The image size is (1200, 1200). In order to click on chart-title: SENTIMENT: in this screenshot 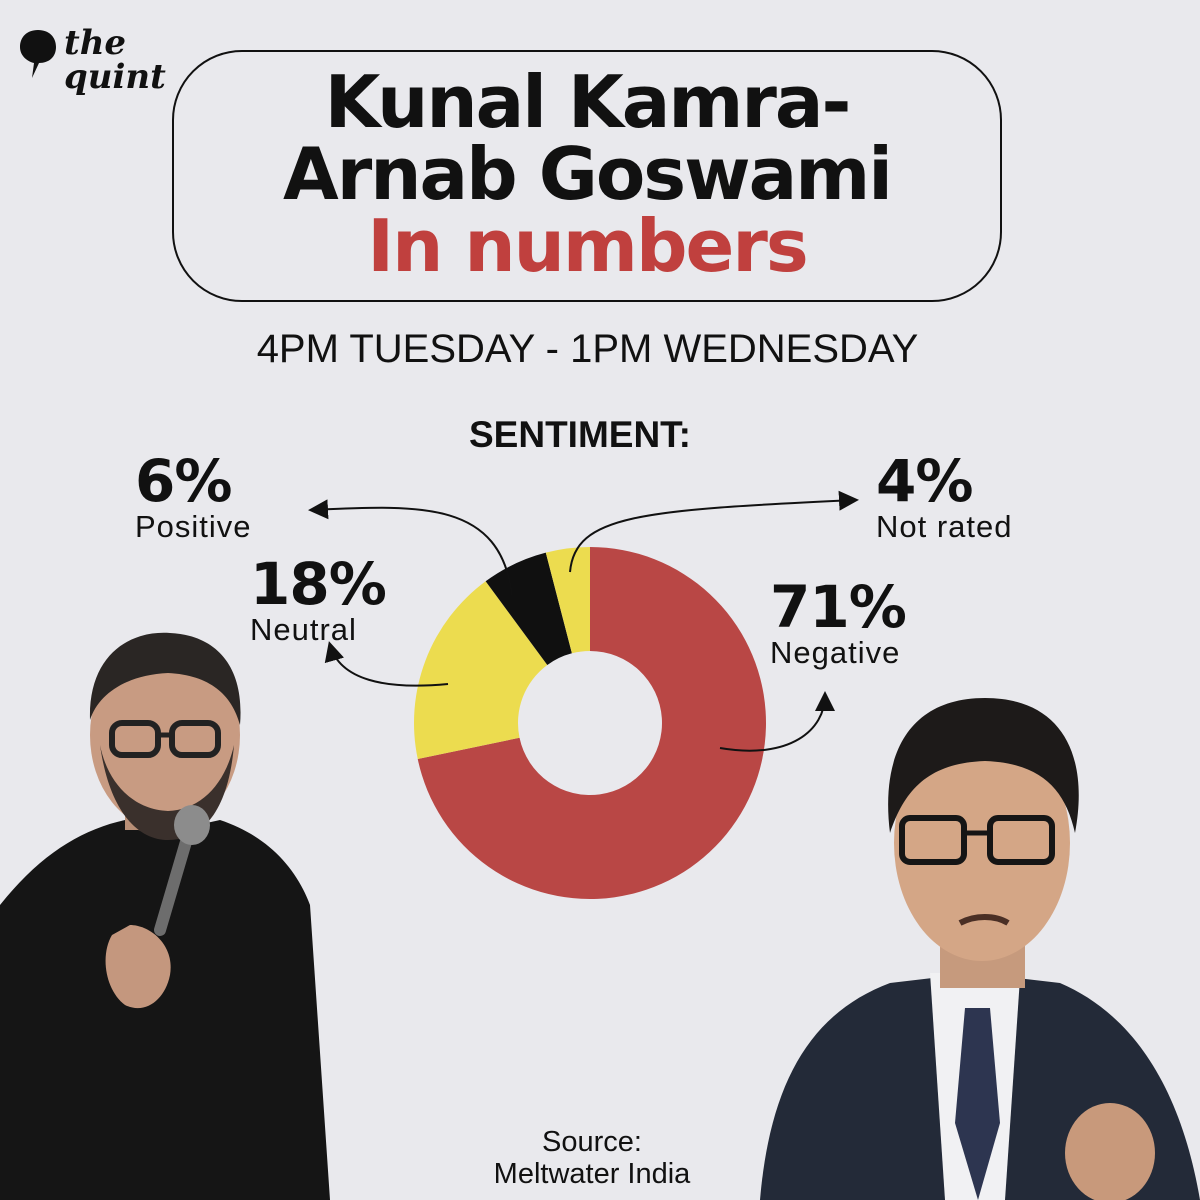, I will do `click(580, 434)`.